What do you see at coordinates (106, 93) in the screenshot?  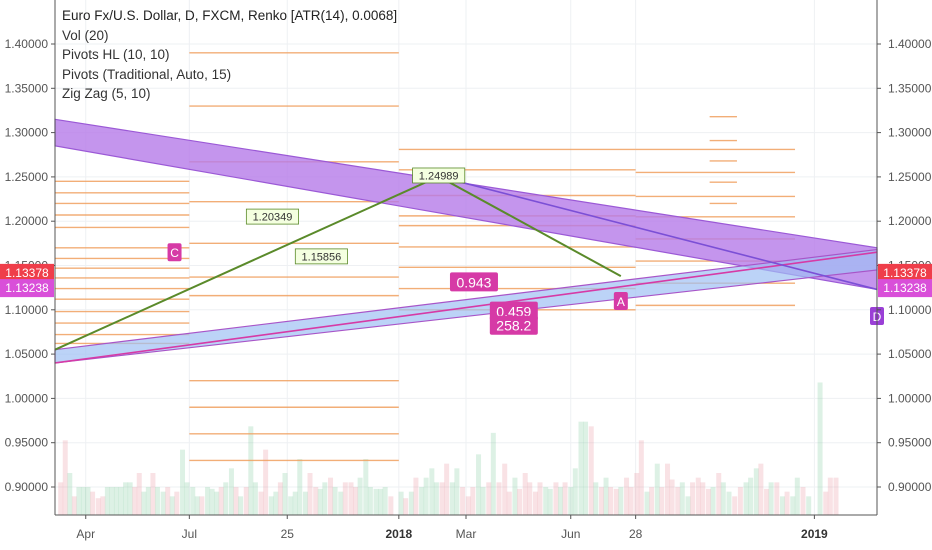 I see `legend-zigzag: Zig Zag (5, 10)` at bounding box center [106, 93].